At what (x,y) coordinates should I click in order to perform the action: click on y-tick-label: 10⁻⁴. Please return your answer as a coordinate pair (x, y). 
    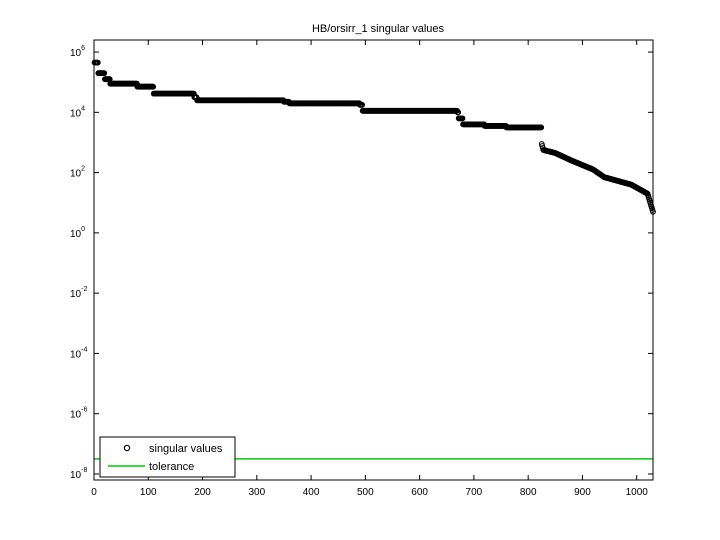
    Looking at the image, I should click on (78, 353).